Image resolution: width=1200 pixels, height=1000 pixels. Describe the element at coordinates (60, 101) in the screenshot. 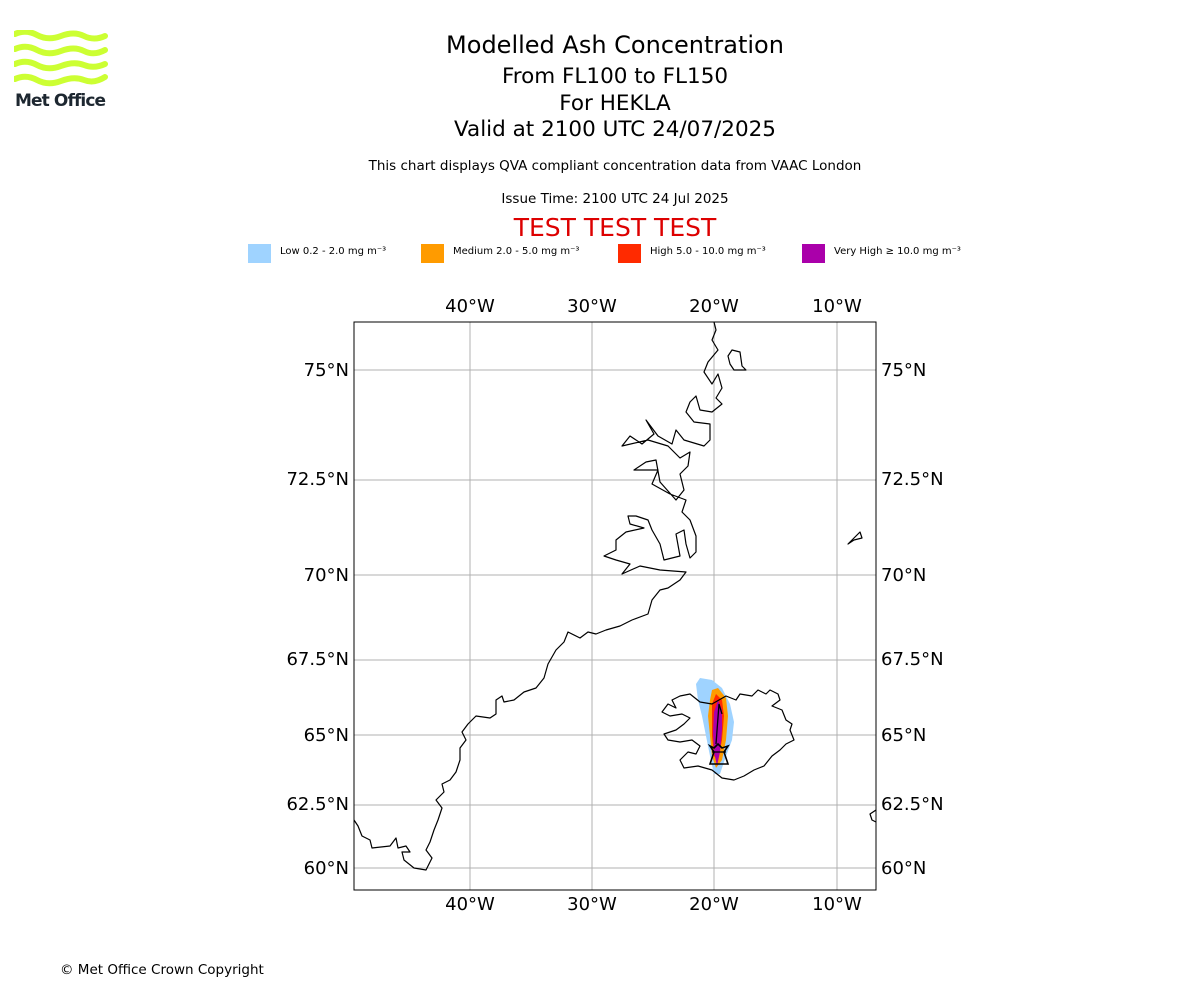

I see `logo-text: Met Office` at that location.